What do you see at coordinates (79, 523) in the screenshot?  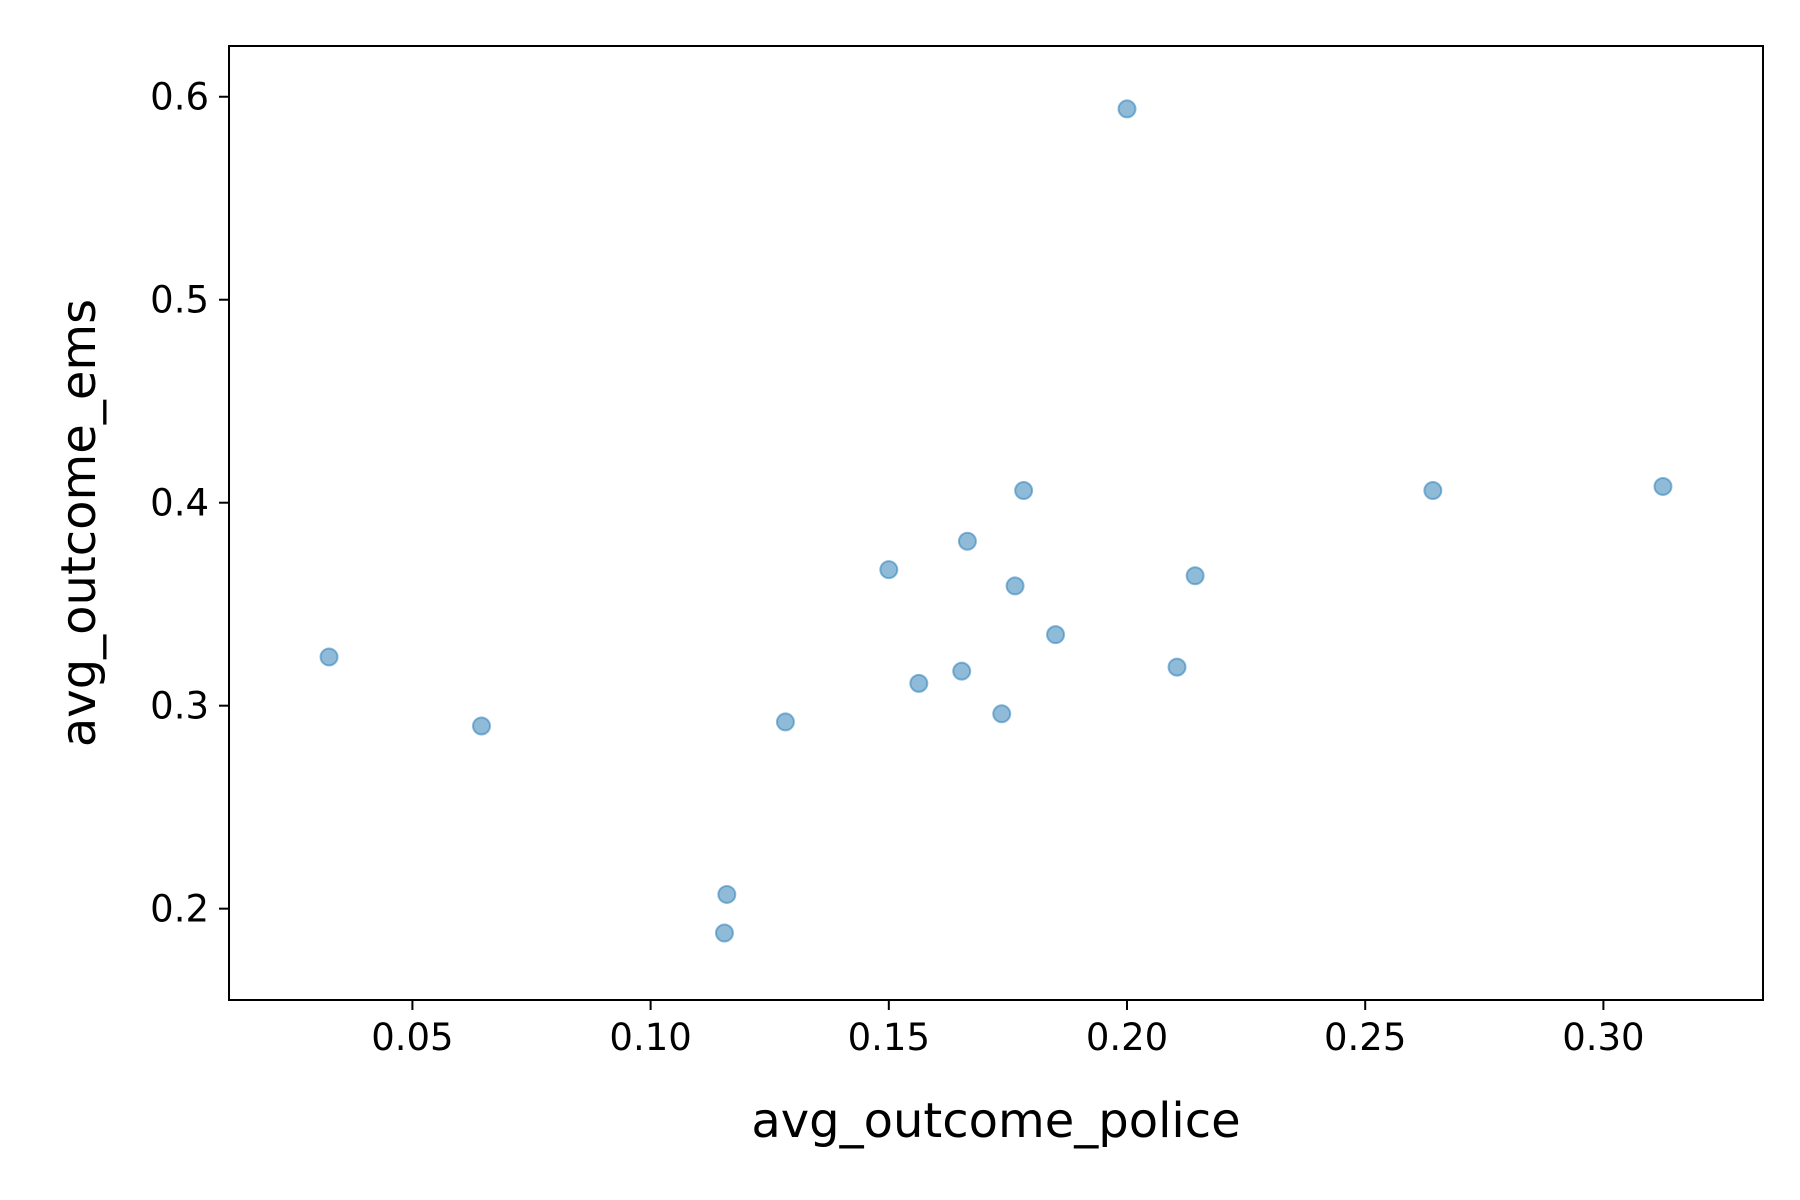 I see `y-axis-label: avg_outcome_ems` at bounding box center [79, 523].